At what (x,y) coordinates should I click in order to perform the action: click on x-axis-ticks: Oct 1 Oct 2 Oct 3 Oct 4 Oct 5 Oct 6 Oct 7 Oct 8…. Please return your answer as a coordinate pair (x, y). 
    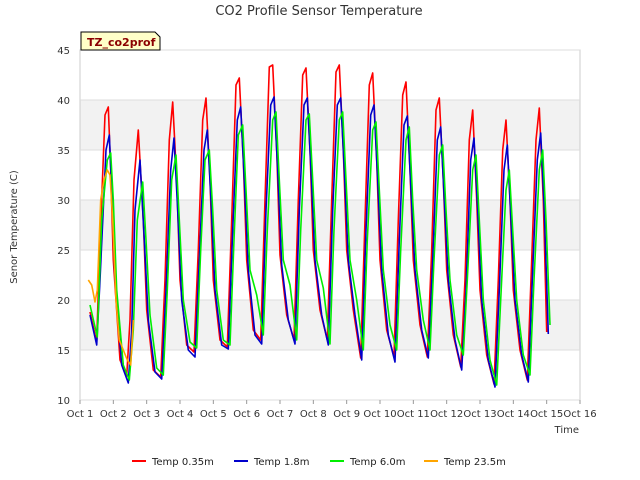
    Looking at the image, I should click on (332, 410).